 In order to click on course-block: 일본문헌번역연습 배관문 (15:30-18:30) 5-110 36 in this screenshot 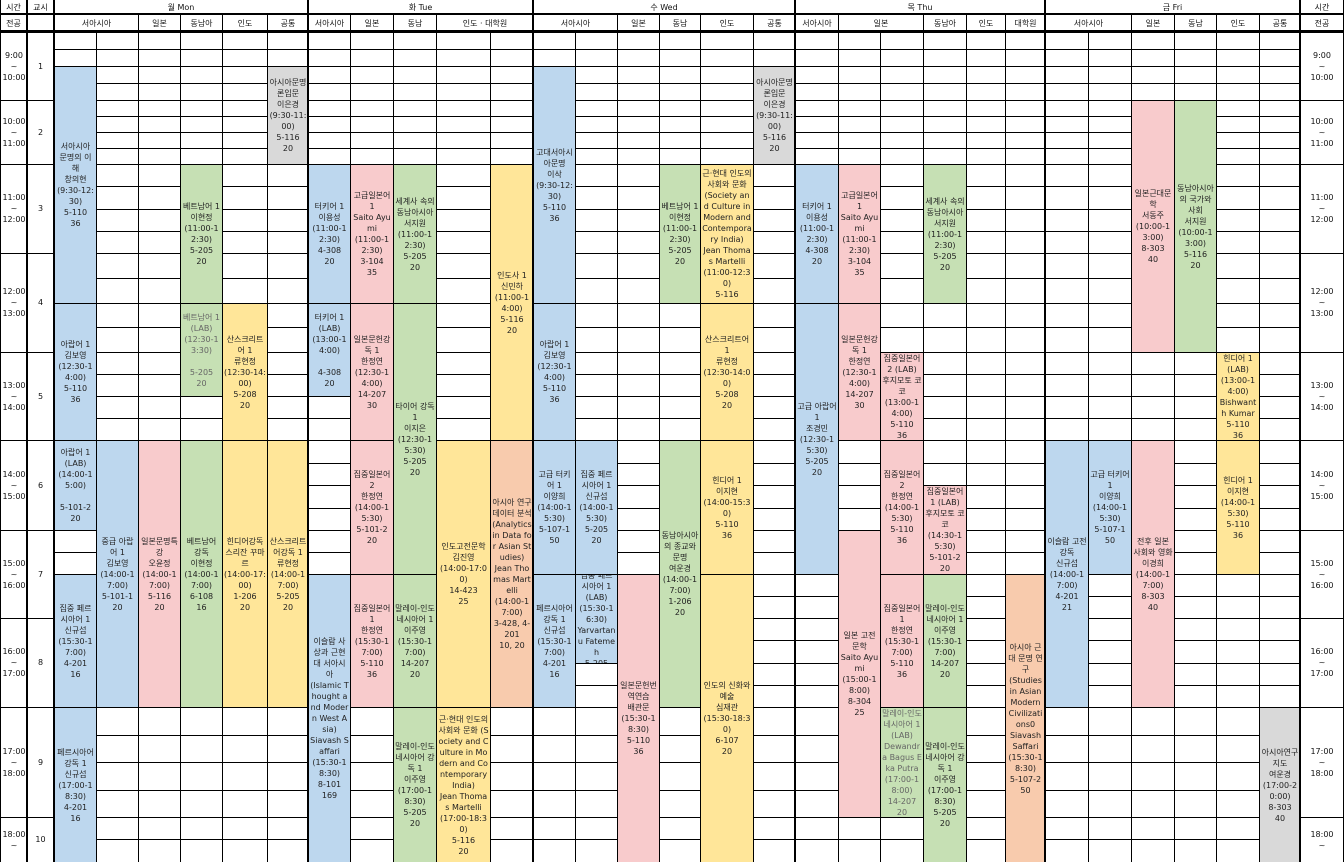, I will do `click(638, 718)`.